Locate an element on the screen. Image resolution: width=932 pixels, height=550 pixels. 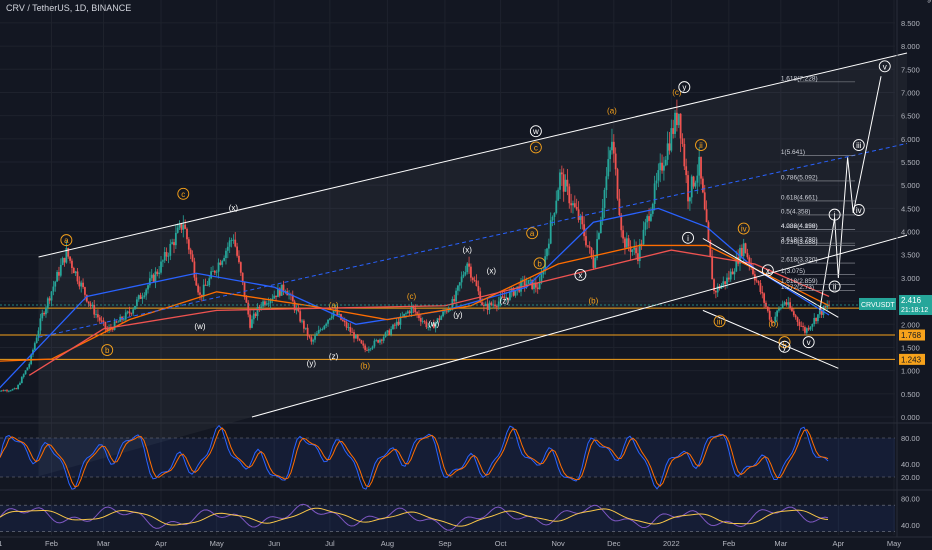
fib-label: 0.5(4.358) is located at coordinates (796, 211).